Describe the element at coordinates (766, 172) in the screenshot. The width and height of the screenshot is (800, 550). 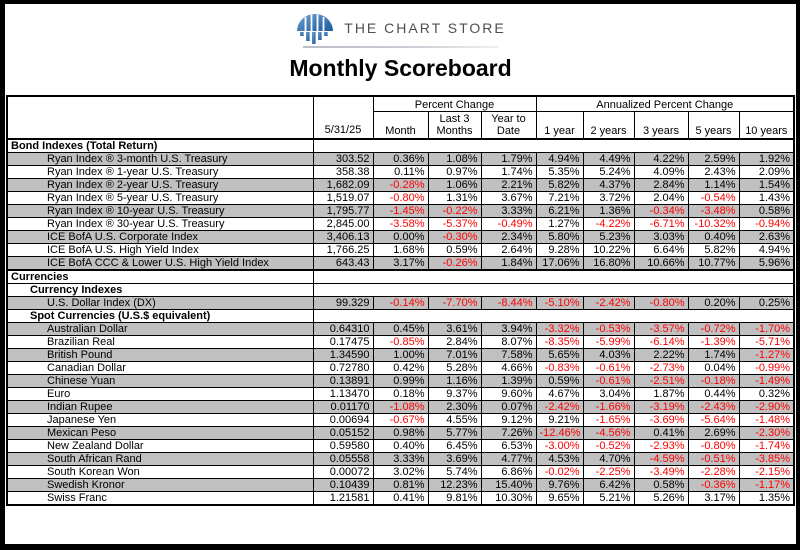
I see `pct-cell: 2.09%` at that location.